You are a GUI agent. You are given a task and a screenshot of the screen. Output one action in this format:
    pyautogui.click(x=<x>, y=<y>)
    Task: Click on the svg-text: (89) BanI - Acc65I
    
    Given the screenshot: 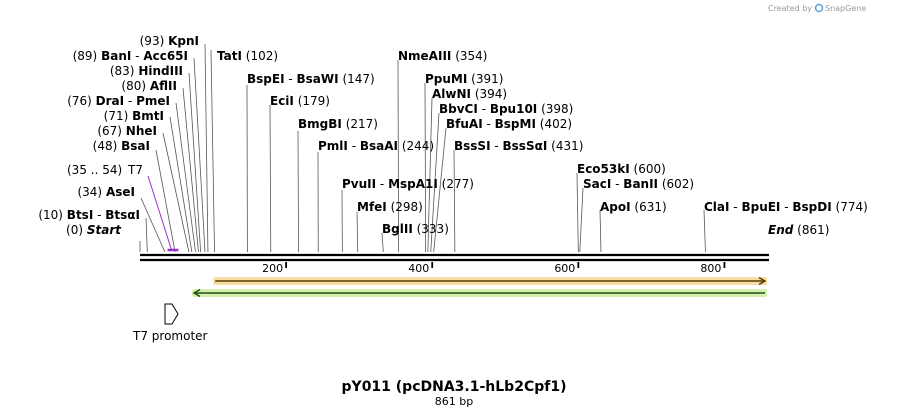 What is the action you would take?
    pyautogui.click(x=130, y=56)
    